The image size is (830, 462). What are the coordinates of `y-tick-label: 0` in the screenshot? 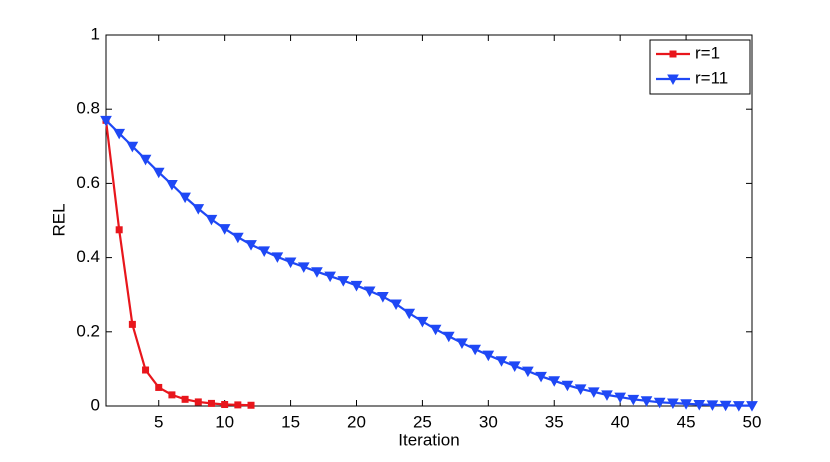 It's located at (95, 404).